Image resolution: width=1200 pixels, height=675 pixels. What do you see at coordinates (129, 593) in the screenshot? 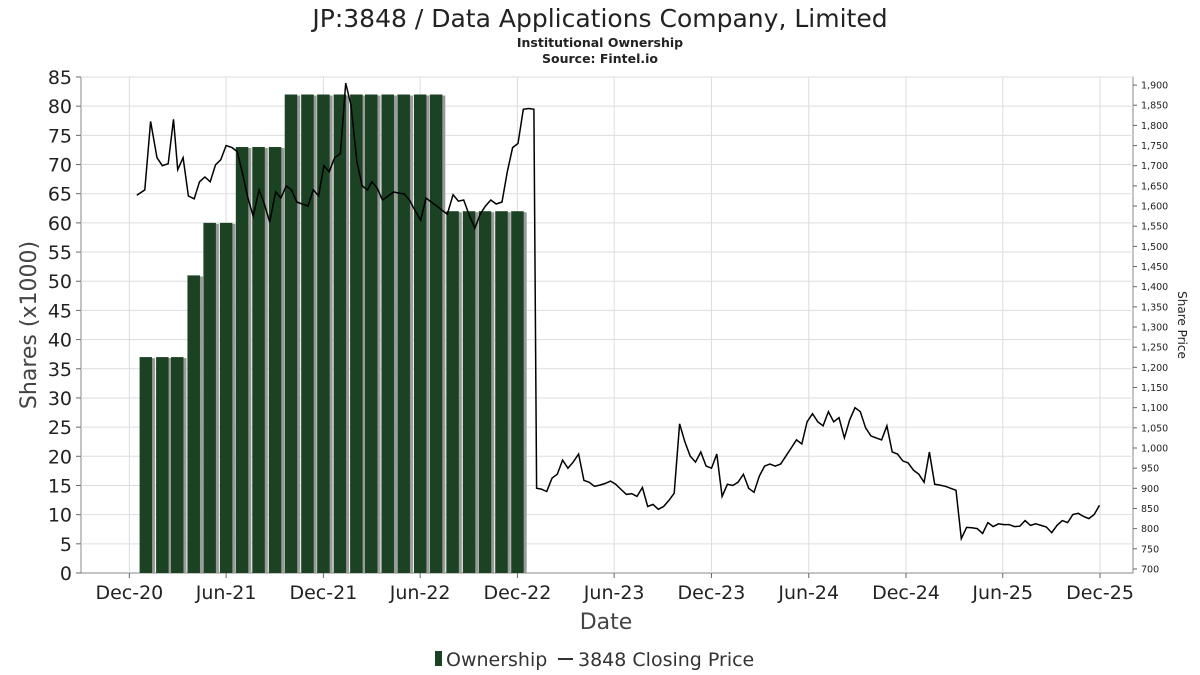
I see `x-tick-label: Dec-20` at bounding box center [129, 593].